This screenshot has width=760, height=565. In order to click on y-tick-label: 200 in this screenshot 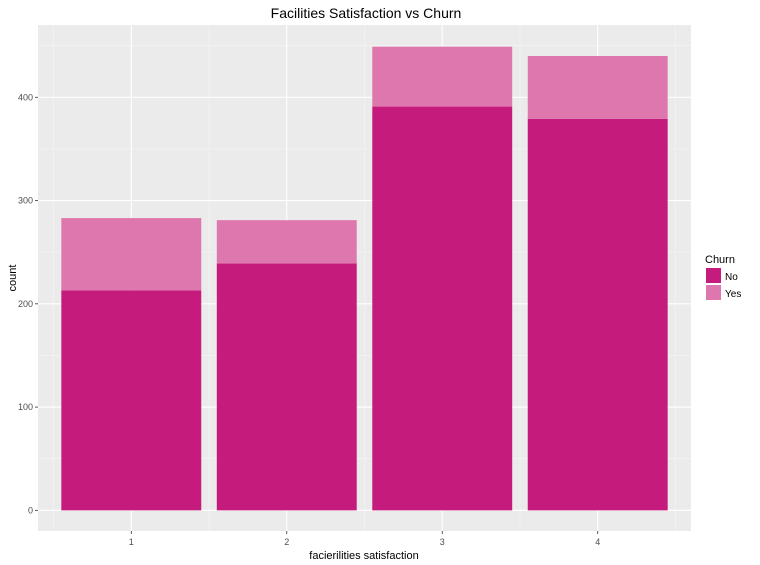, I will do `click(25, 304)`.